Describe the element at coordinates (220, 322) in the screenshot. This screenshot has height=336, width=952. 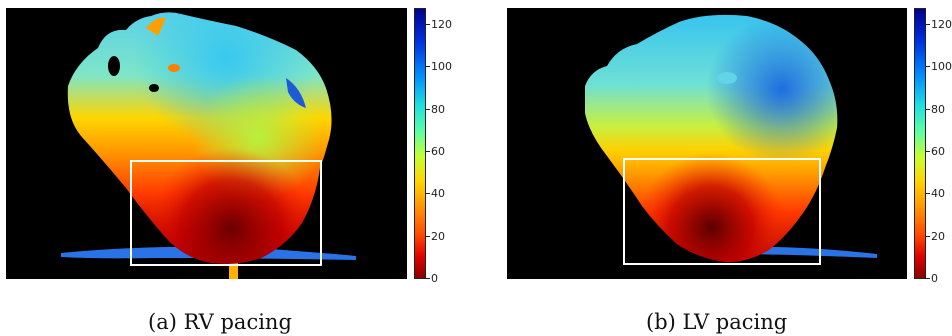
I see `caption-rv-pacing: (a) RV pacing` at that location.